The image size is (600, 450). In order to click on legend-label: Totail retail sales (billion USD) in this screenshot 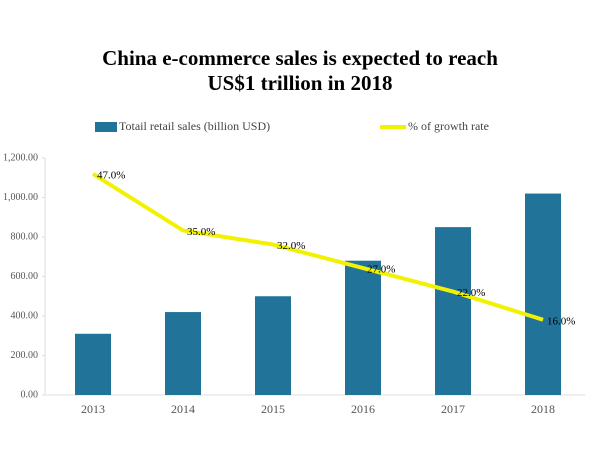, I will do `click(194, 126)`.